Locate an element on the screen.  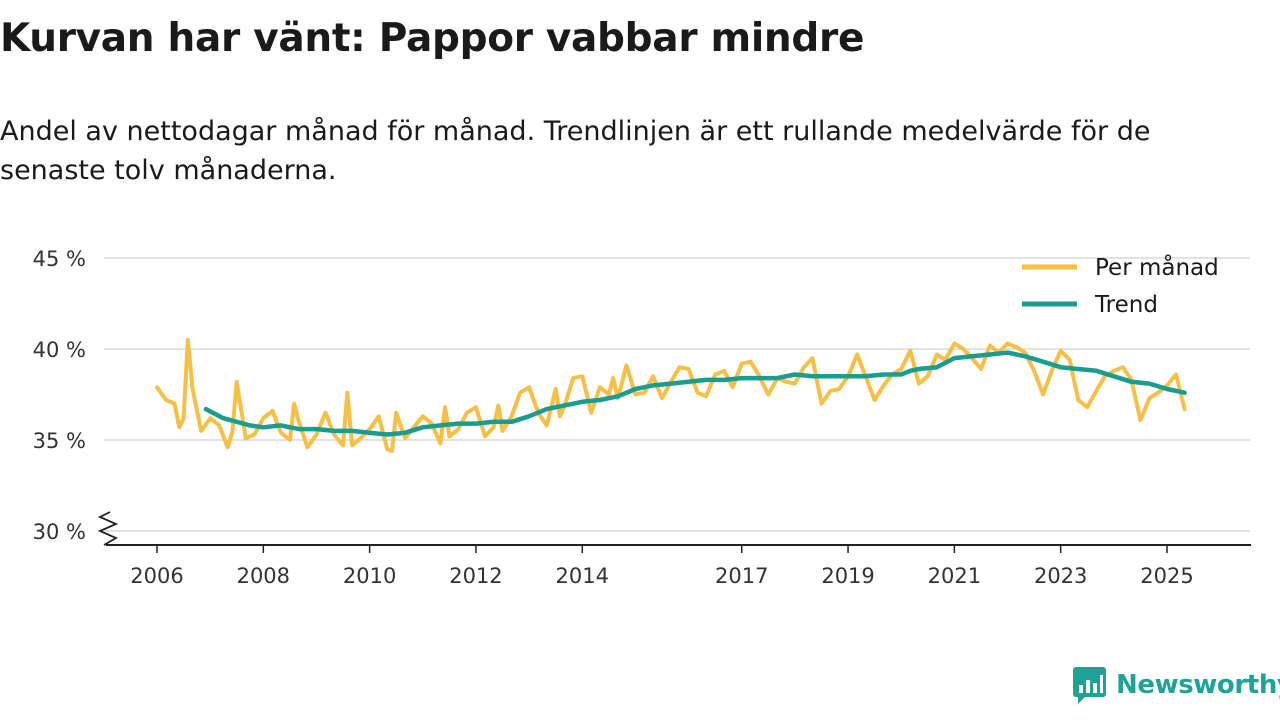
y-tick-label: 40 % is located at coordinates (59, 350).